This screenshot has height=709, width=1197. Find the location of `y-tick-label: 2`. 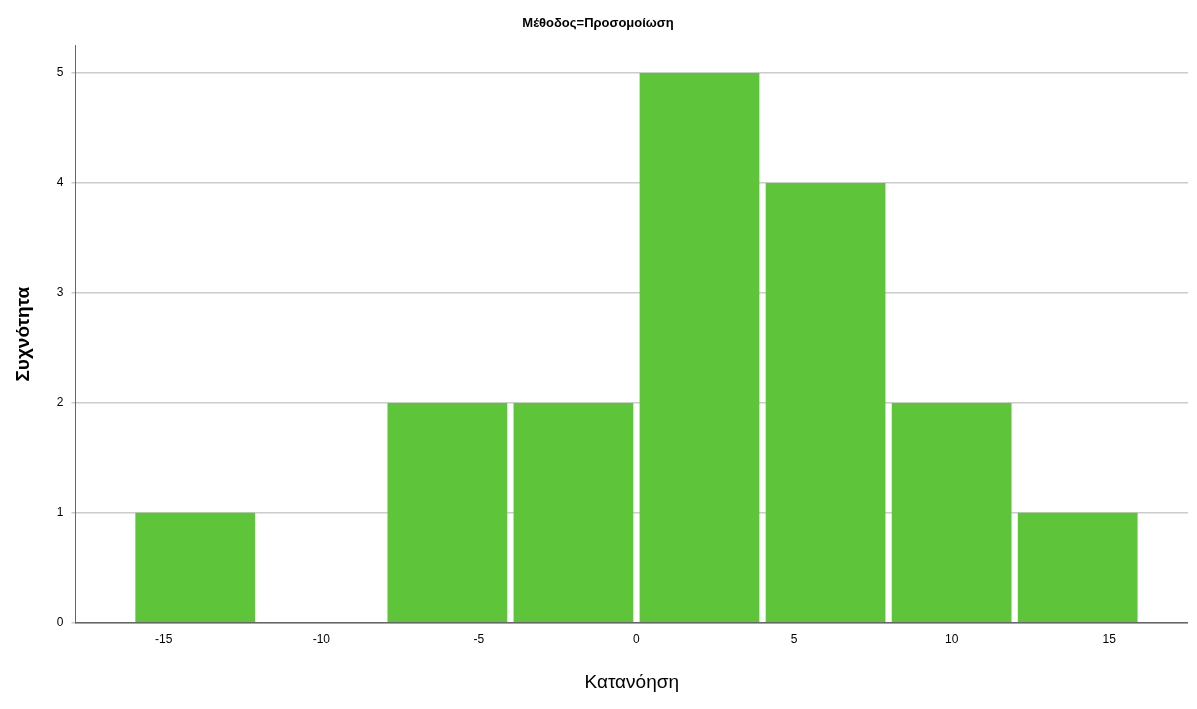

y-tick-label: 2 is located at coordinates (60, 402).